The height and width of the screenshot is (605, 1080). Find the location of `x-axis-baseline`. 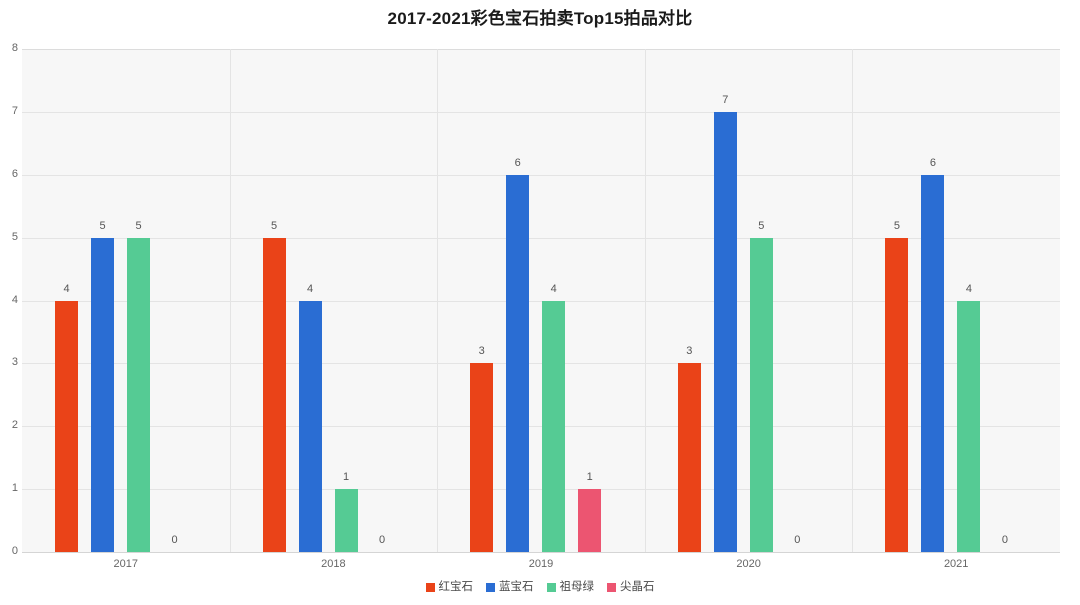

x-axis-baseline is located at coordinates (541, 552).